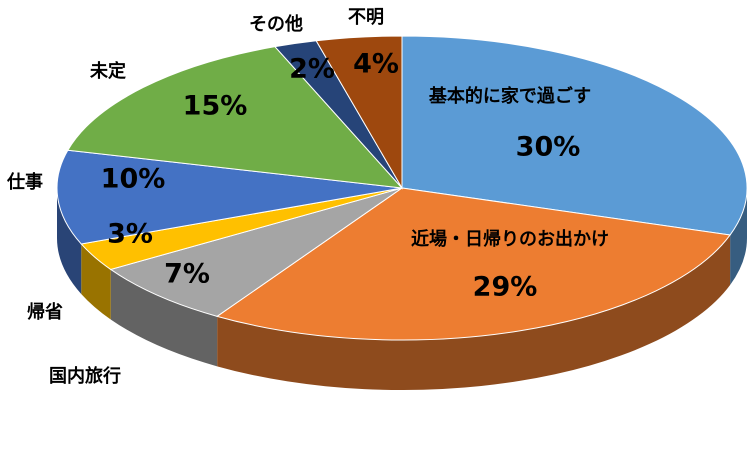 This screenshot has width=751, height=451. I want to click on value-label: 30%, so click(548, 147).